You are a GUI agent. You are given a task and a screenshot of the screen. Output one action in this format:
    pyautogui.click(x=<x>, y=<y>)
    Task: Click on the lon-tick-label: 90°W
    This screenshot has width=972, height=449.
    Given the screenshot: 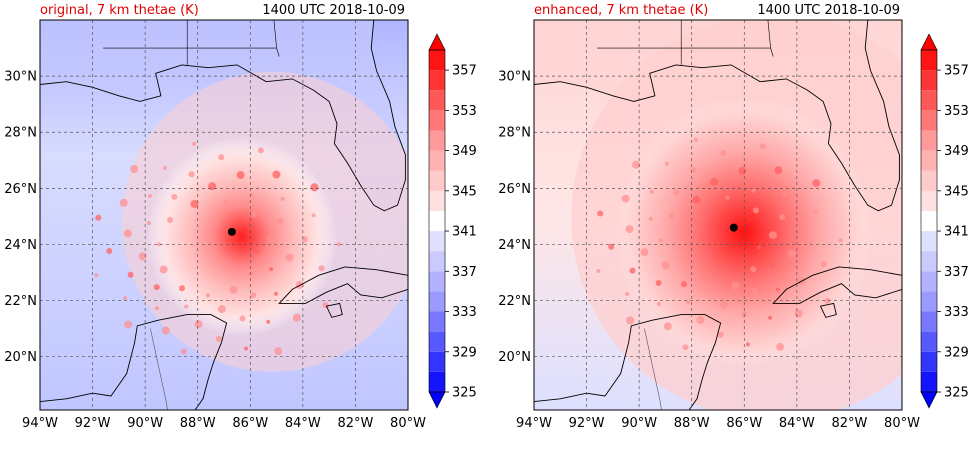 What is the action you would take?
    pyautogui.click(x=639, y=423)
    